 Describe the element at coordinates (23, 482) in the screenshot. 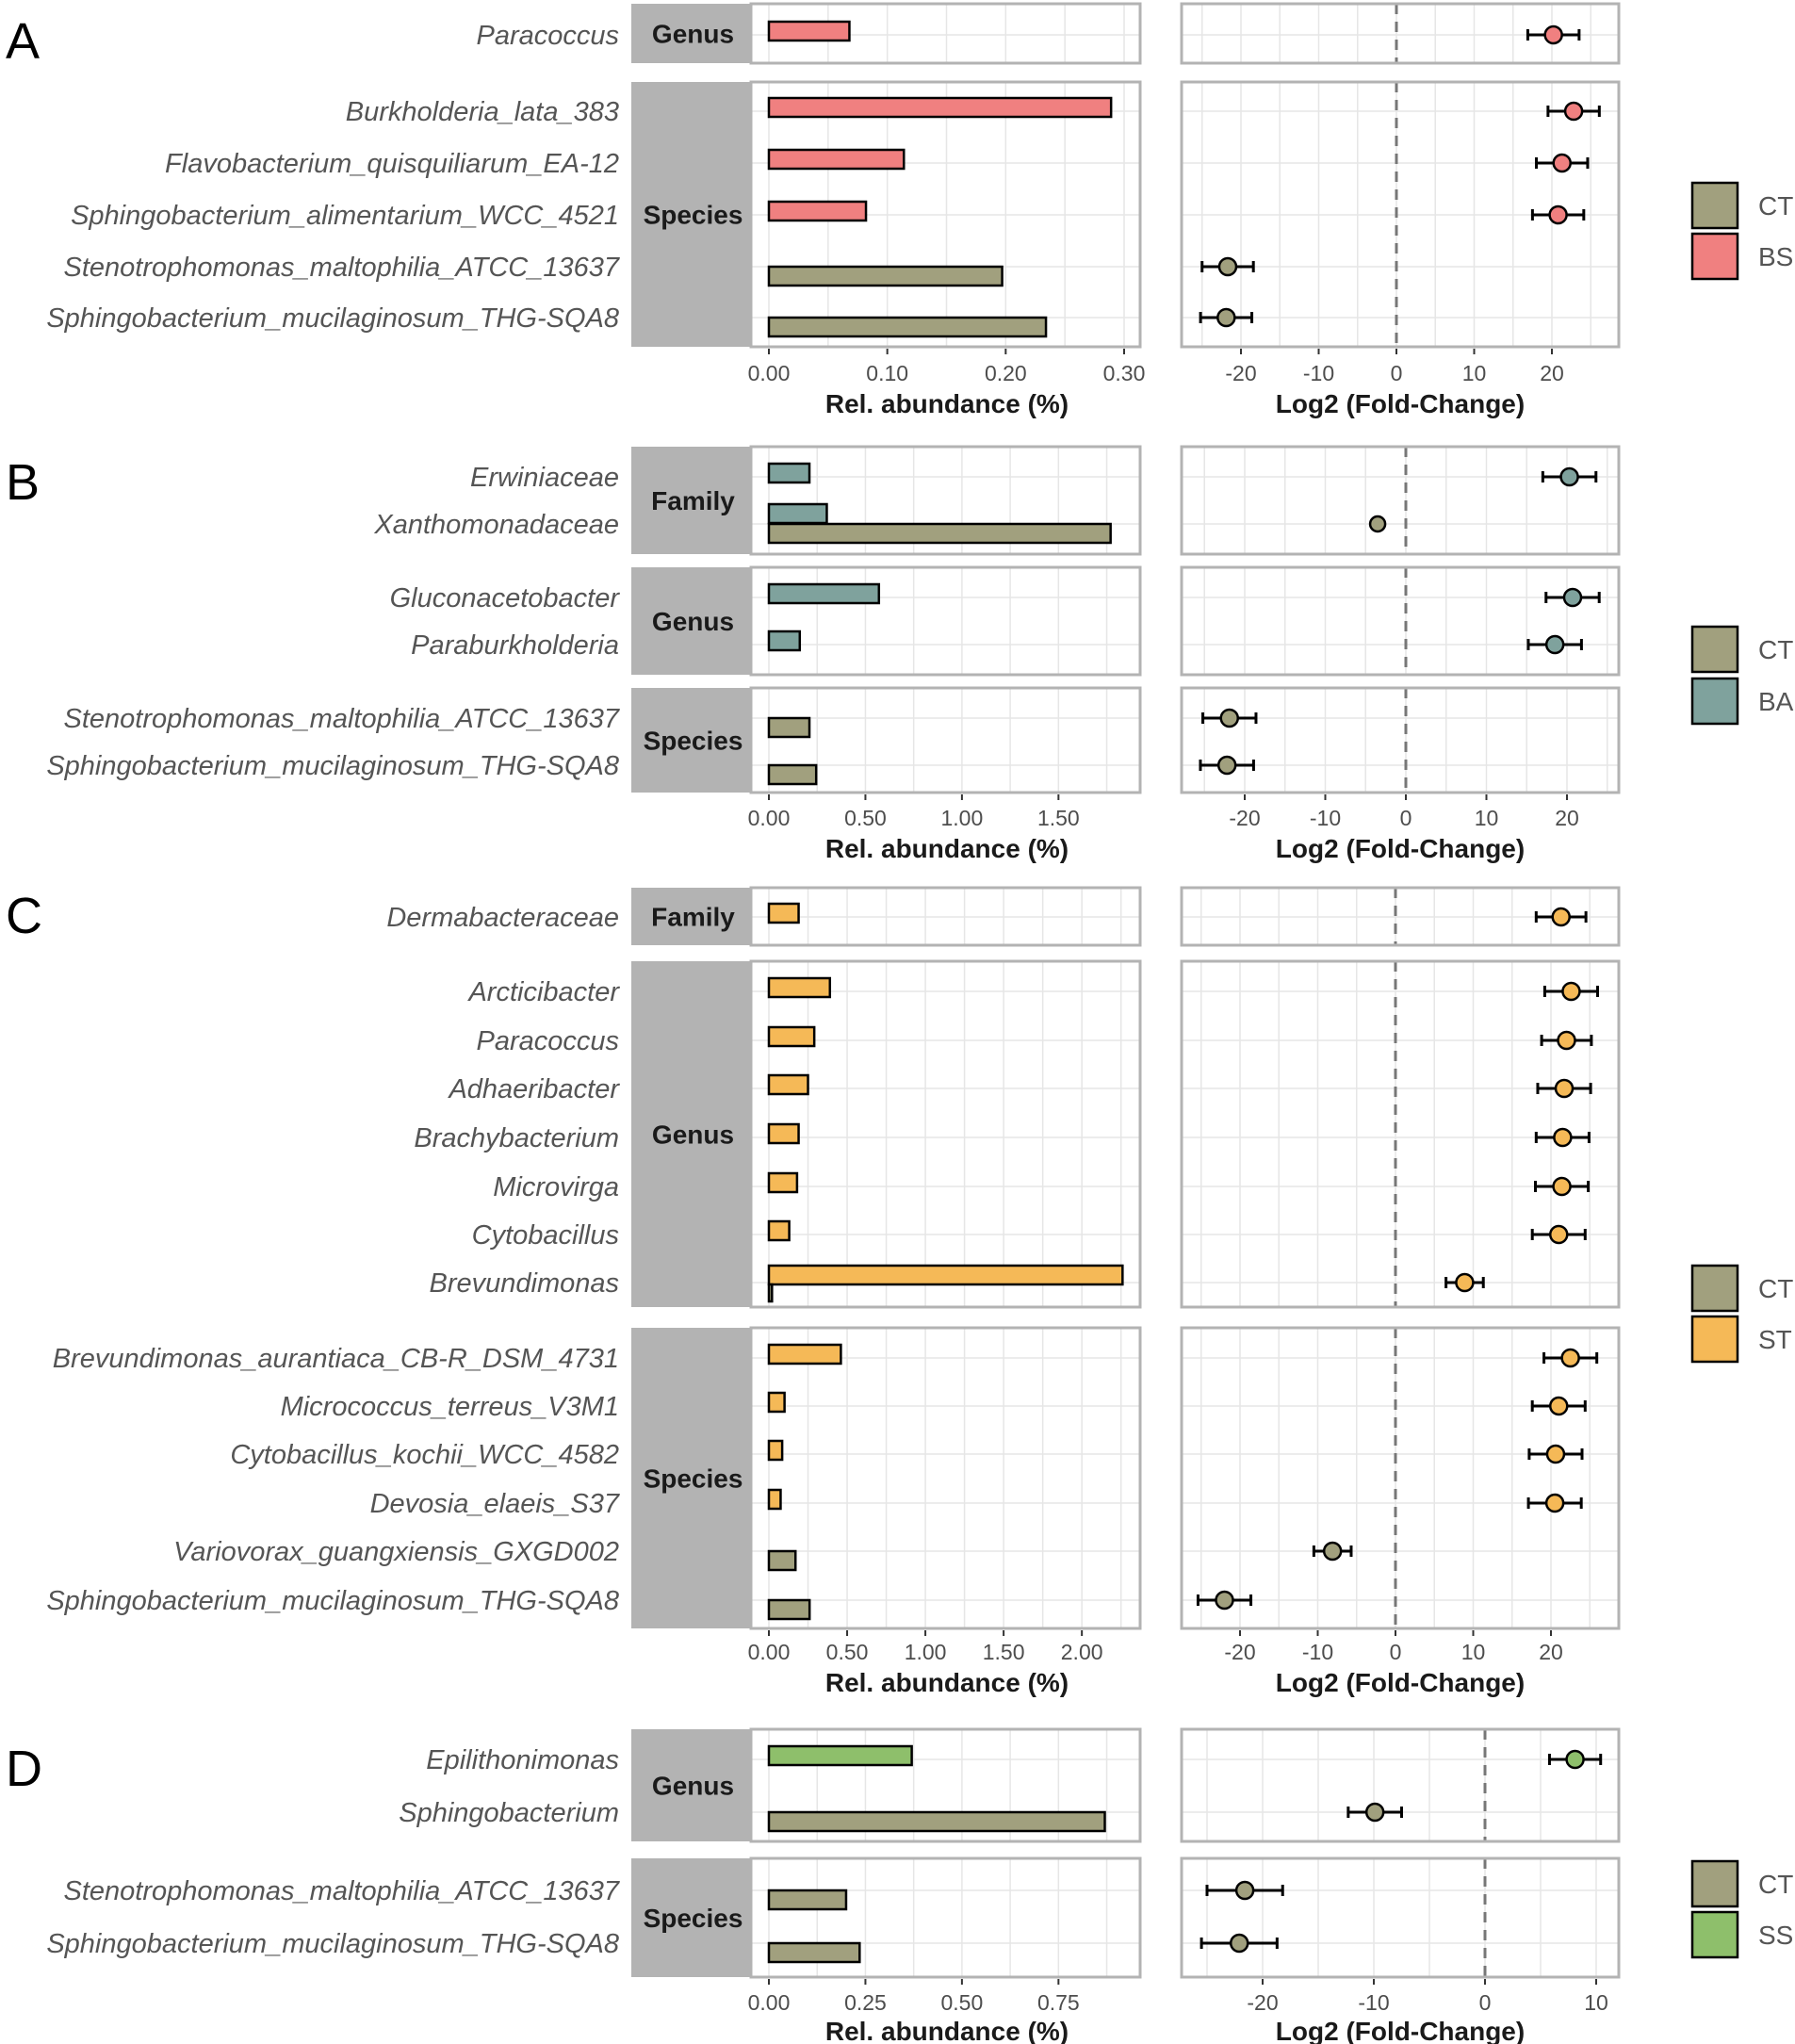

I see `panel-letter: B` at that location.